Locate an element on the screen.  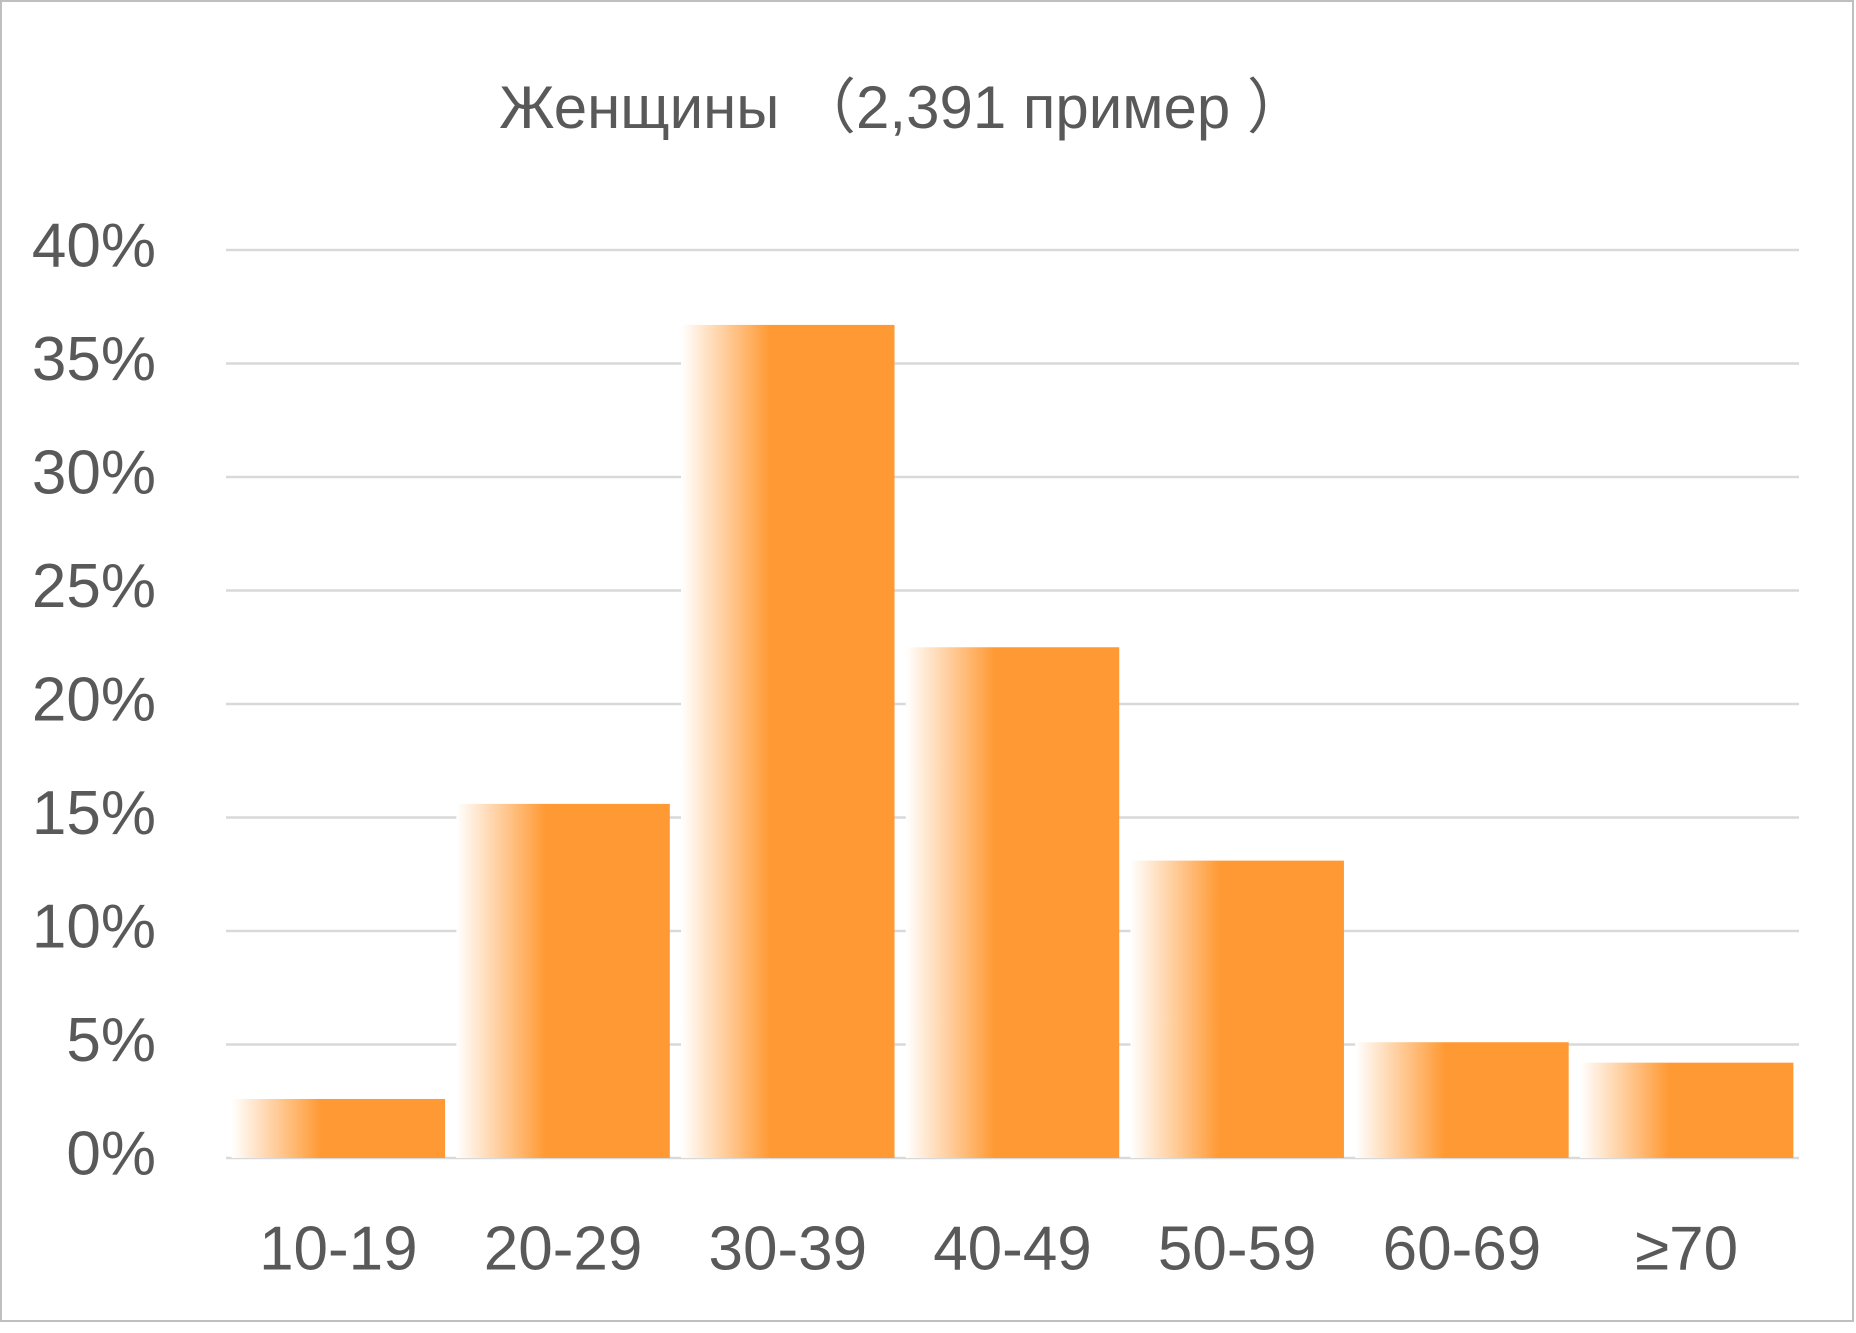
chart-title: Женщины （2,391 пример ） is located at coordinates (903, 107).